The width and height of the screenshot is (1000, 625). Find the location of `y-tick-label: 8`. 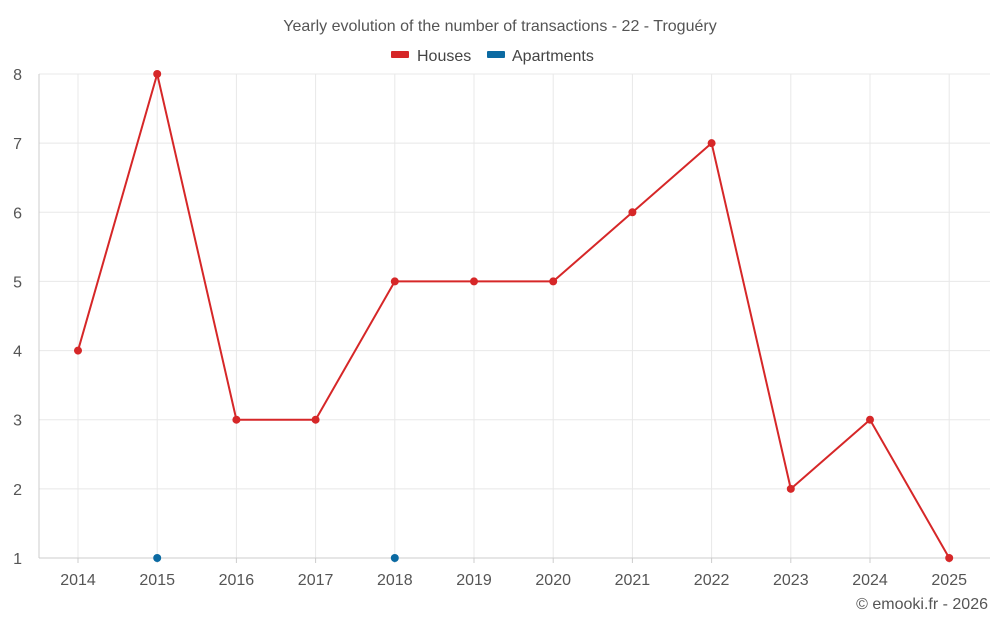

y-tick-label: 8 is located at coordinates (17, 75).